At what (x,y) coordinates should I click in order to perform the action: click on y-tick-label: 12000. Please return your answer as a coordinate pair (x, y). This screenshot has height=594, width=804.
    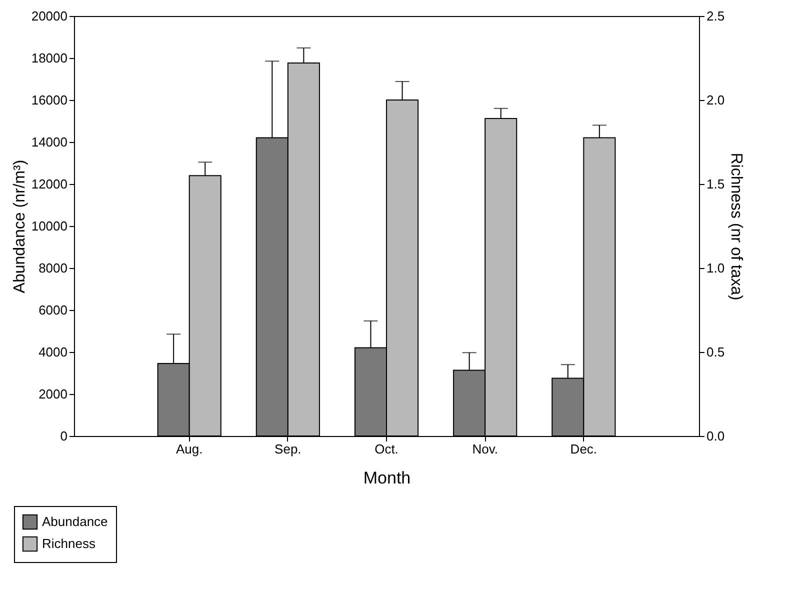
    Looking at the image, I should click on (49, 184).